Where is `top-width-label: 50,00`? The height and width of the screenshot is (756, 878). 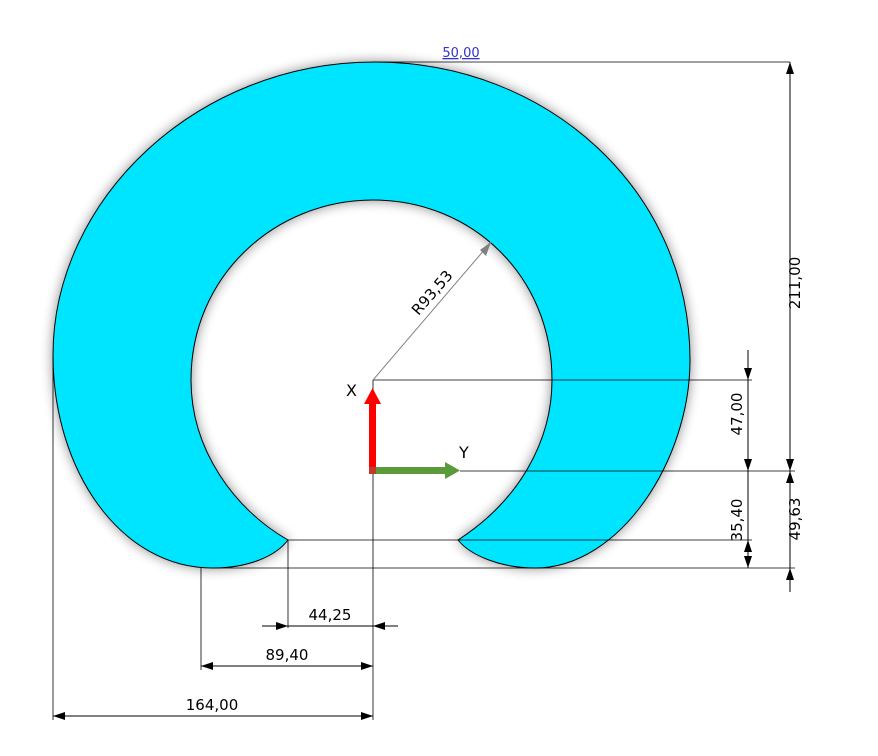 top-width-label: 50,00 is located at coordinates (460, 53).